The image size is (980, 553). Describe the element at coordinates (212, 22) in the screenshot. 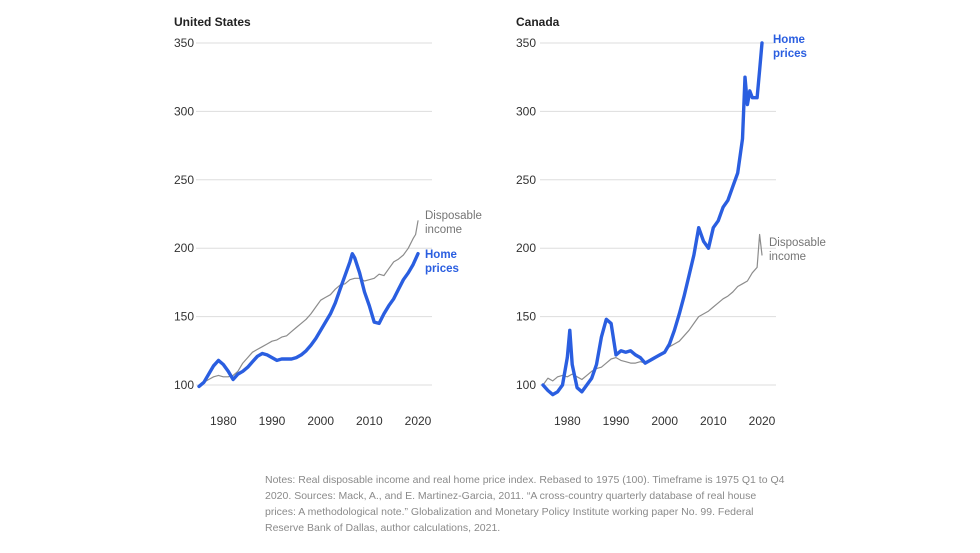

I see `chart-title-united-states: United States` at that location.